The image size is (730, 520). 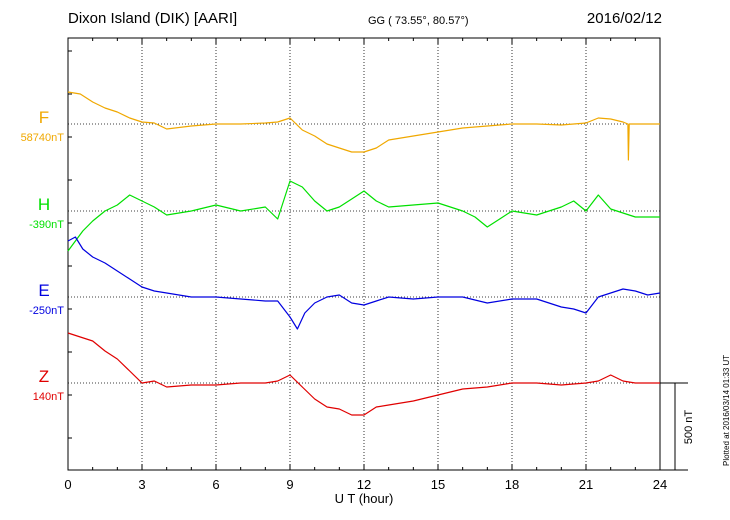 What do you see at coordinates (215, 484) in the screenshot?
I see `x-tick-label: 6` at bounding box center [215, 484].